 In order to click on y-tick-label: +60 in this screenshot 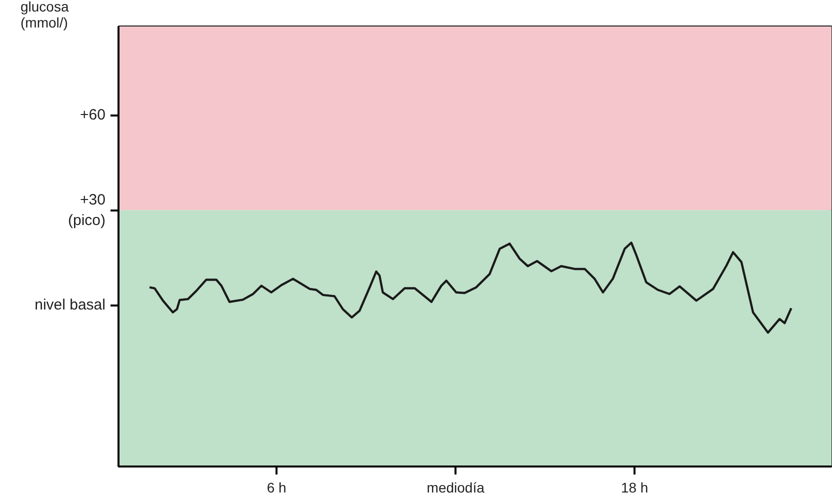, I will do `click(93, 115)`.